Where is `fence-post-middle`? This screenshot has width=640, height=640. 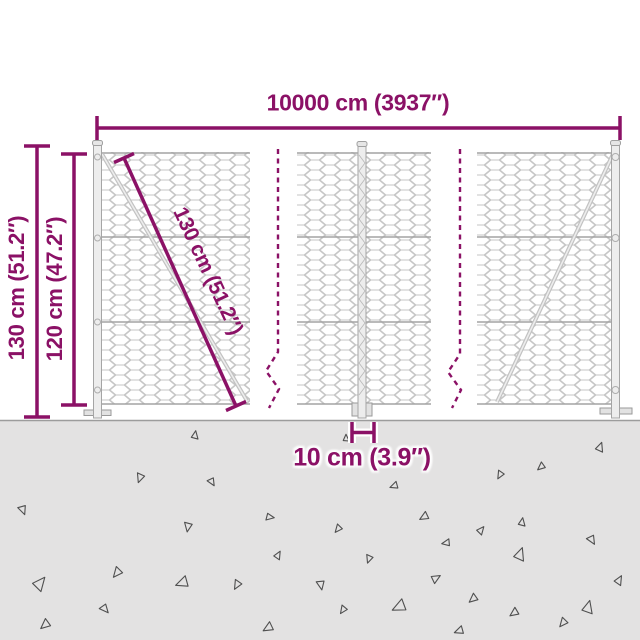
fence-post-middle is located at coordinates (362, 280).